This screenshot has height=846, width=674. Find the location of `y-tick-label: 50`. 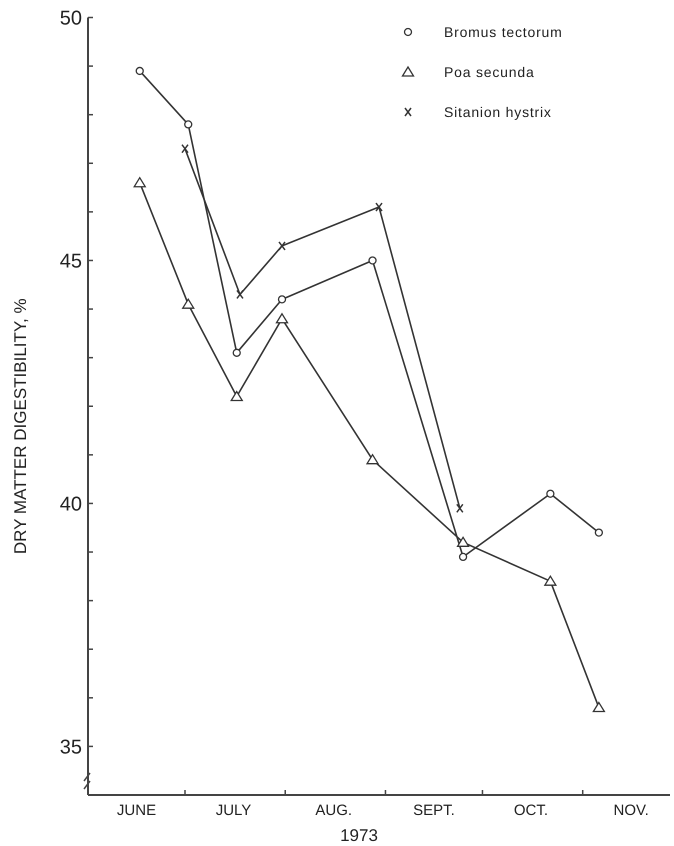

y-tick-label: 50 is located at coordinates (71, 19).